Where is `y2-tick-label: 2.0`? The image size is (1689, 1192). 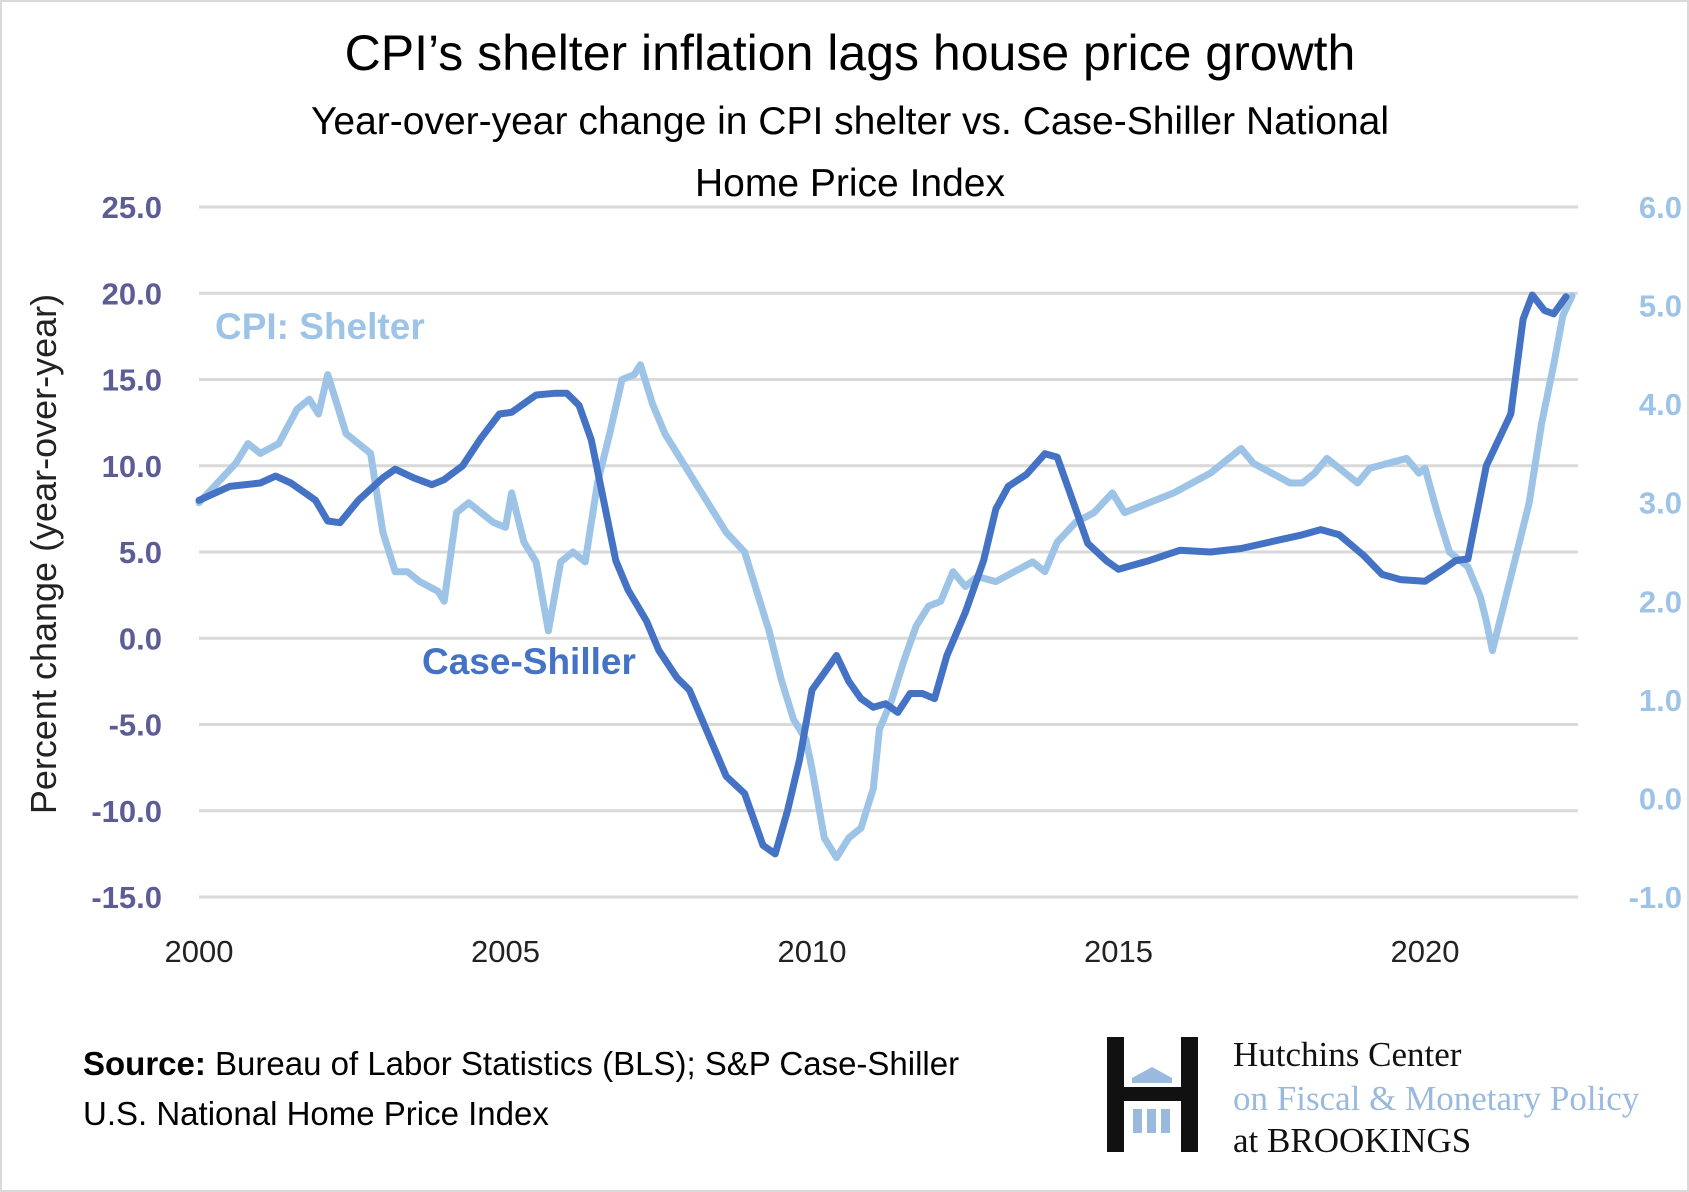
y2-tick-label: 2.0 is located at coordinates (1660, 601).